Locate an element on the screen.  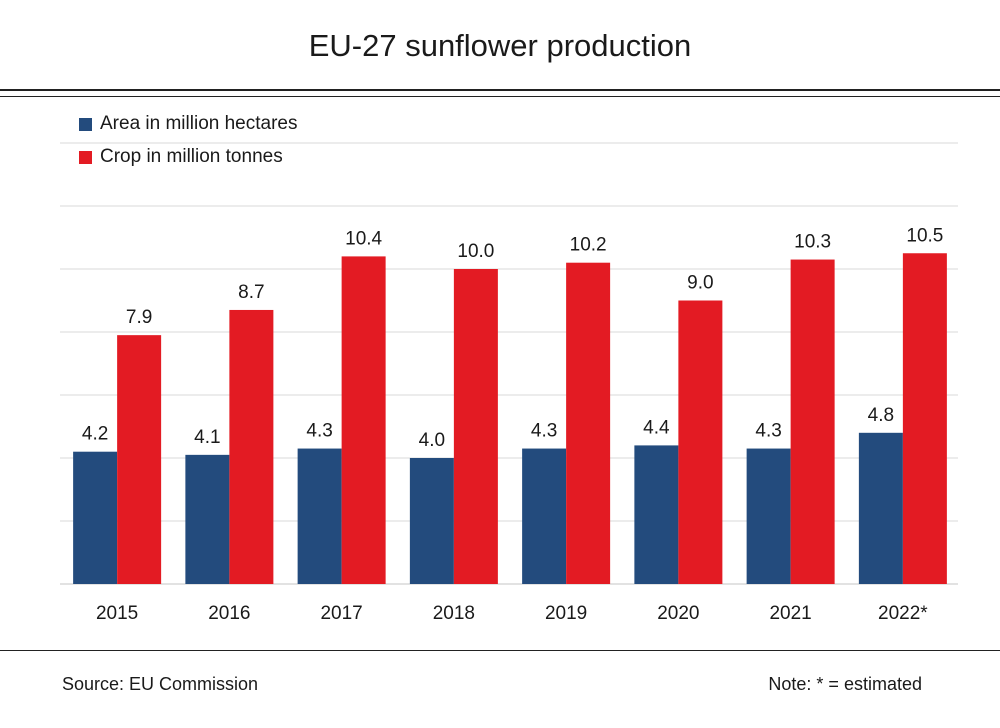
data-label-area: 4.0 is located at coordinates (432, 440).